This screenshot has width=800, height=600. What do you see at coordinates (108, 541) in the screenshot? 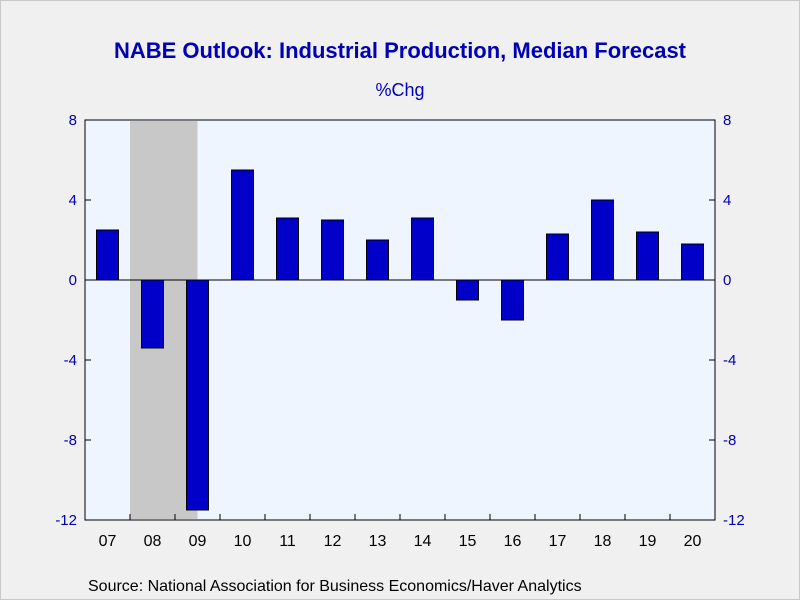
I see `x-tick-label-07: 07` at bounding box center [108, 541].